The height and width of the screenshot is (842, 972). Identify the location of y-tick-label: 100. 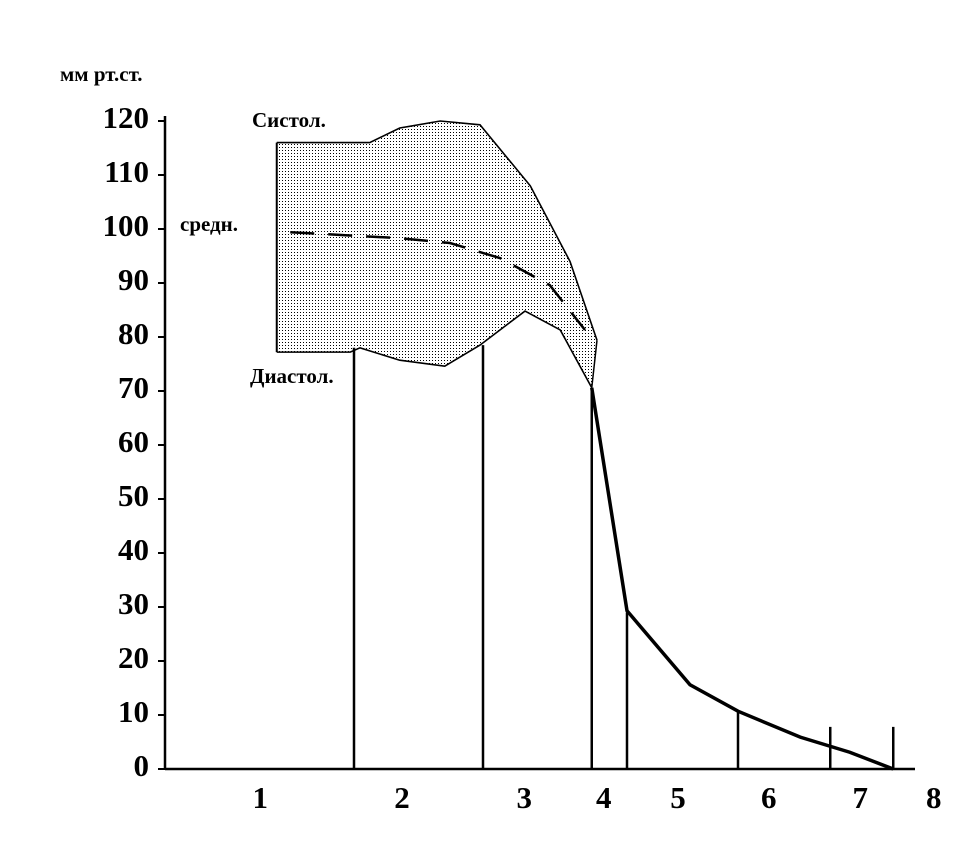
(126, 225).